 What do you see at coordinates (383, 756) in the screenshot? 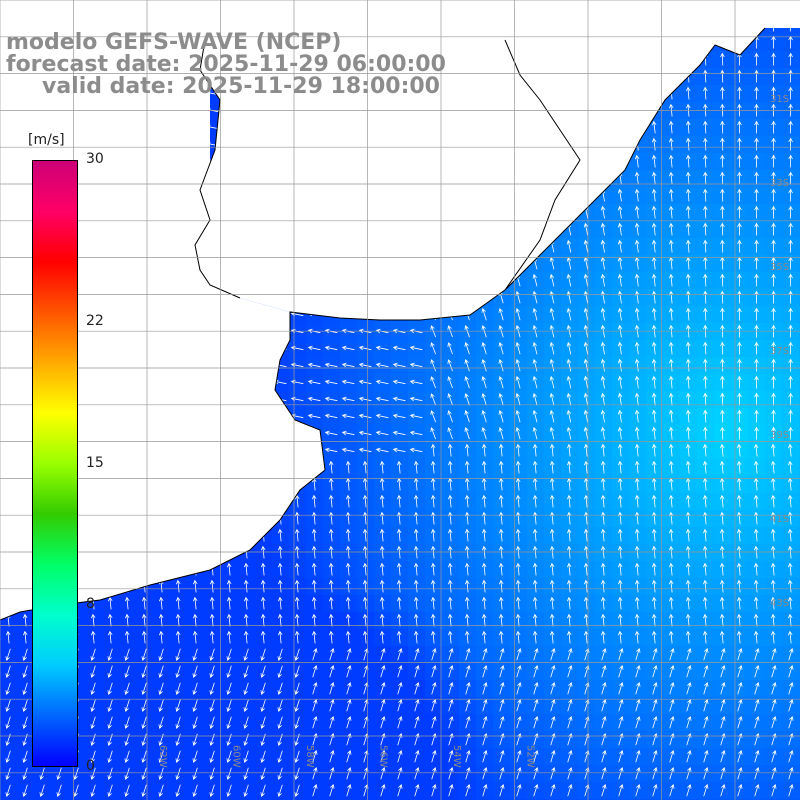
I see `longitude-label: 56W` at bounding box center [383, 756].